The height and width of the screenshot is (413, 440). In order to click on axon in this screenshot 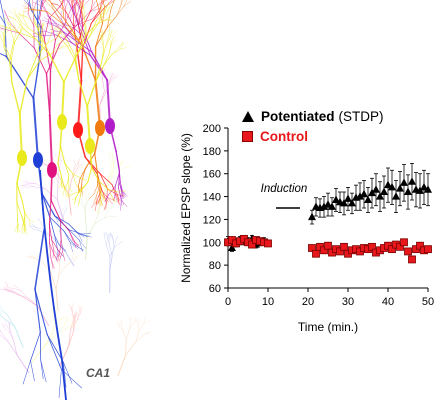, I will do `click(52, 285)`.